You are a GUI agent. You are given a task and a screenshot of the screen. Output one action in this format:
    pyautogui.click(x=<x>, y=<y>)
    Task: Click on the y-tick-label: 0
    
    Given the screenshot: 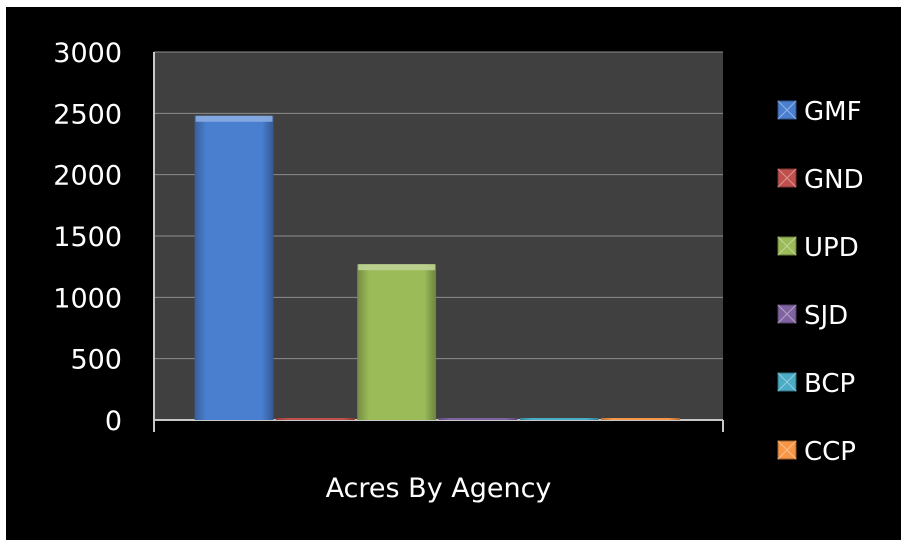 What is the action you would take?
    pyautogui.click(x=113, y=421)
    